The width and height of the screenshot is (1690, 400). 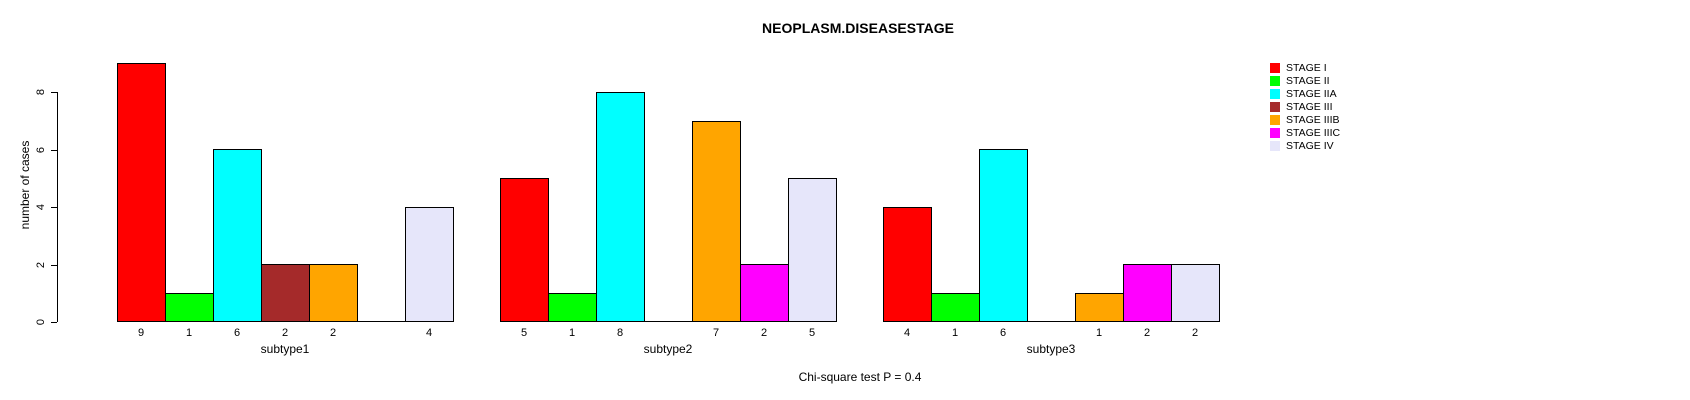 I want to click on legend-item: STAGE IIIC, so click(x=1305, y=133).